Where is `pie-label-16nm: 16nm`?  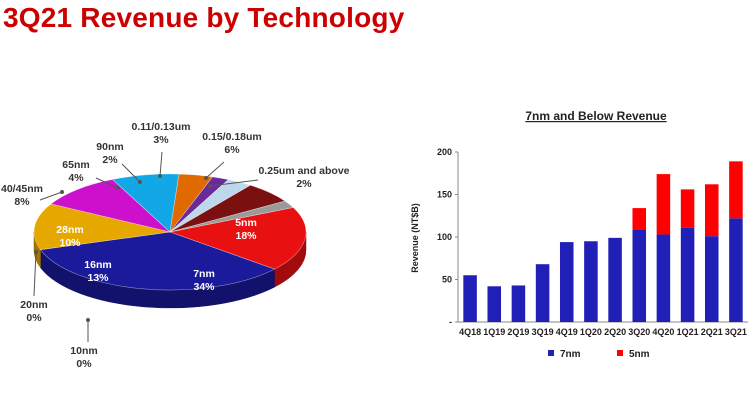 pie-label-16nm: 16nm is located at coordinates (97, 265).